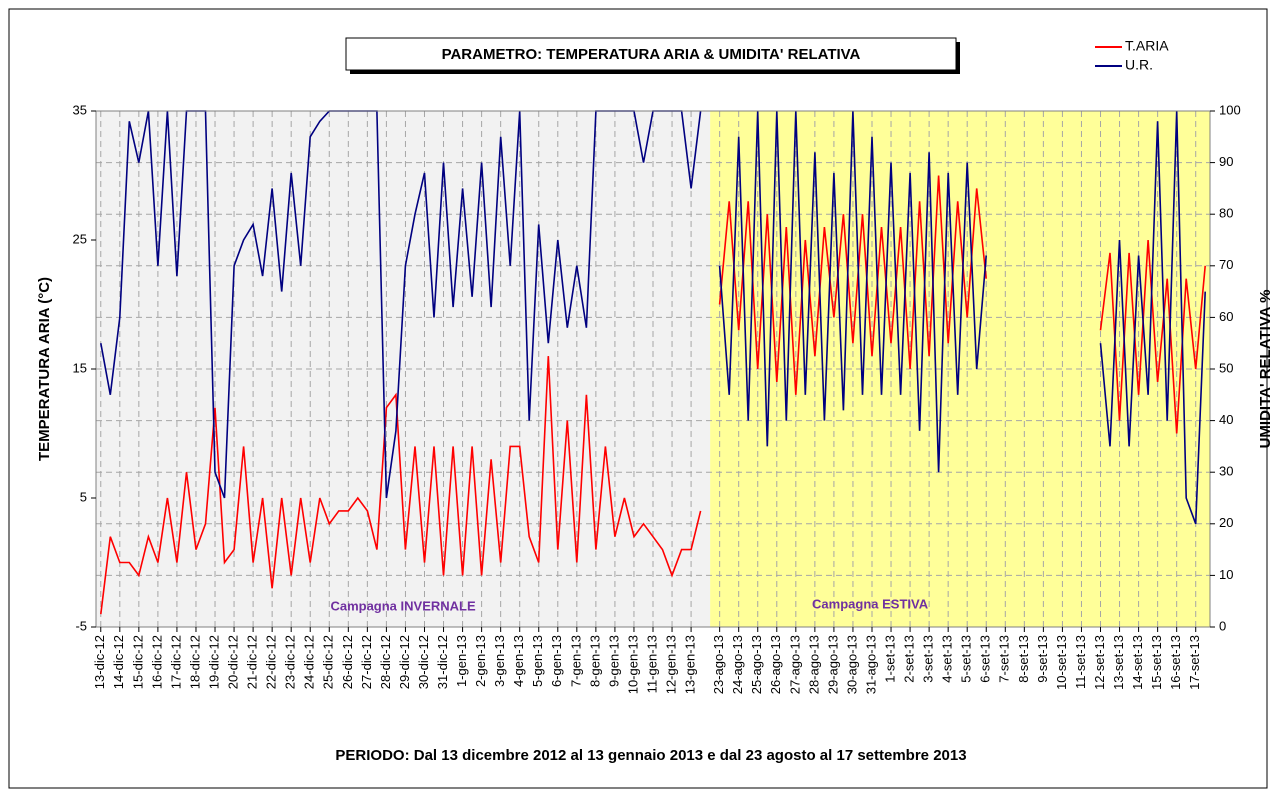 Image resolution: width=1277 pixels, height=797 pixels. I want to click on x-tick-label: 10-set-13, so click(1061, 662).